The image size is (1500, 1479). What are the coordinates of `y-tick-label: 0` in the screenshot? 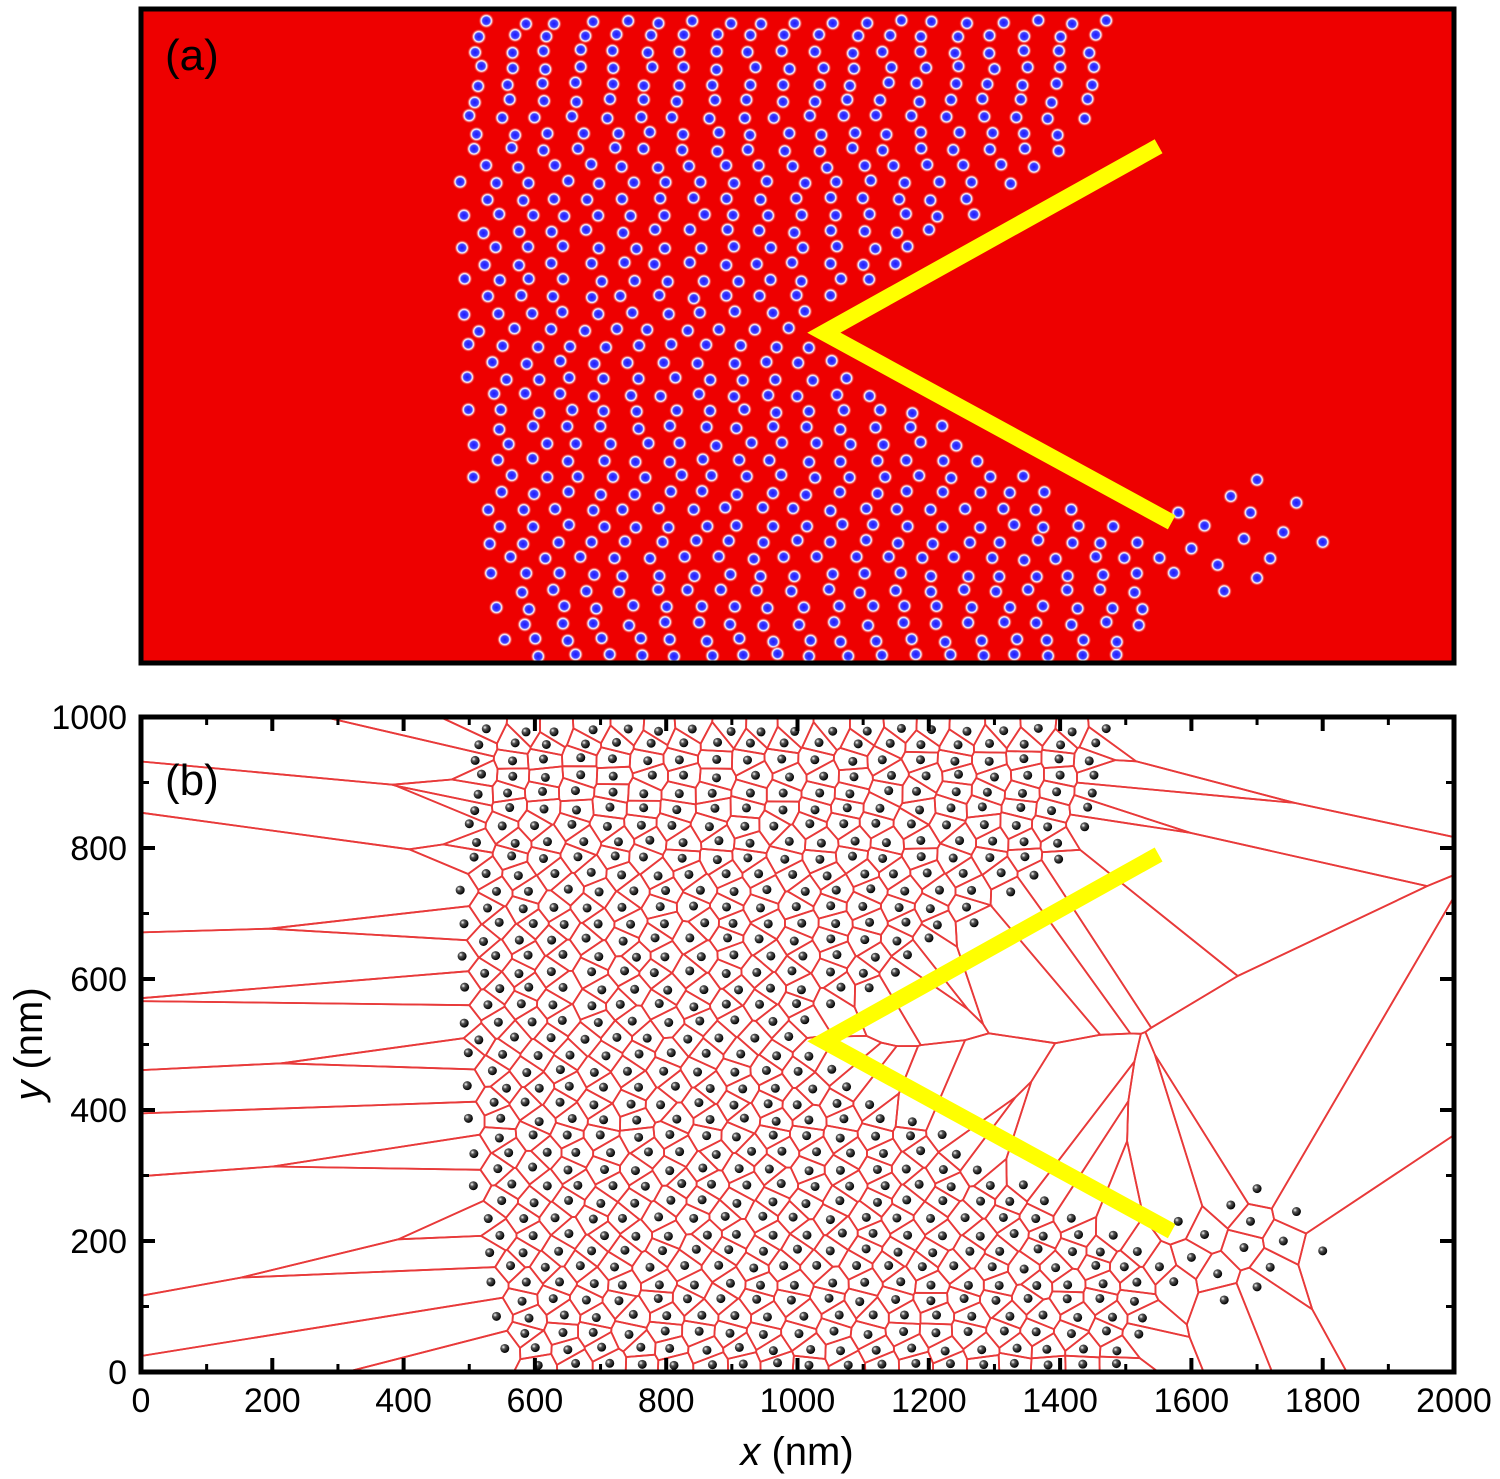 It's located at (117, 1373).